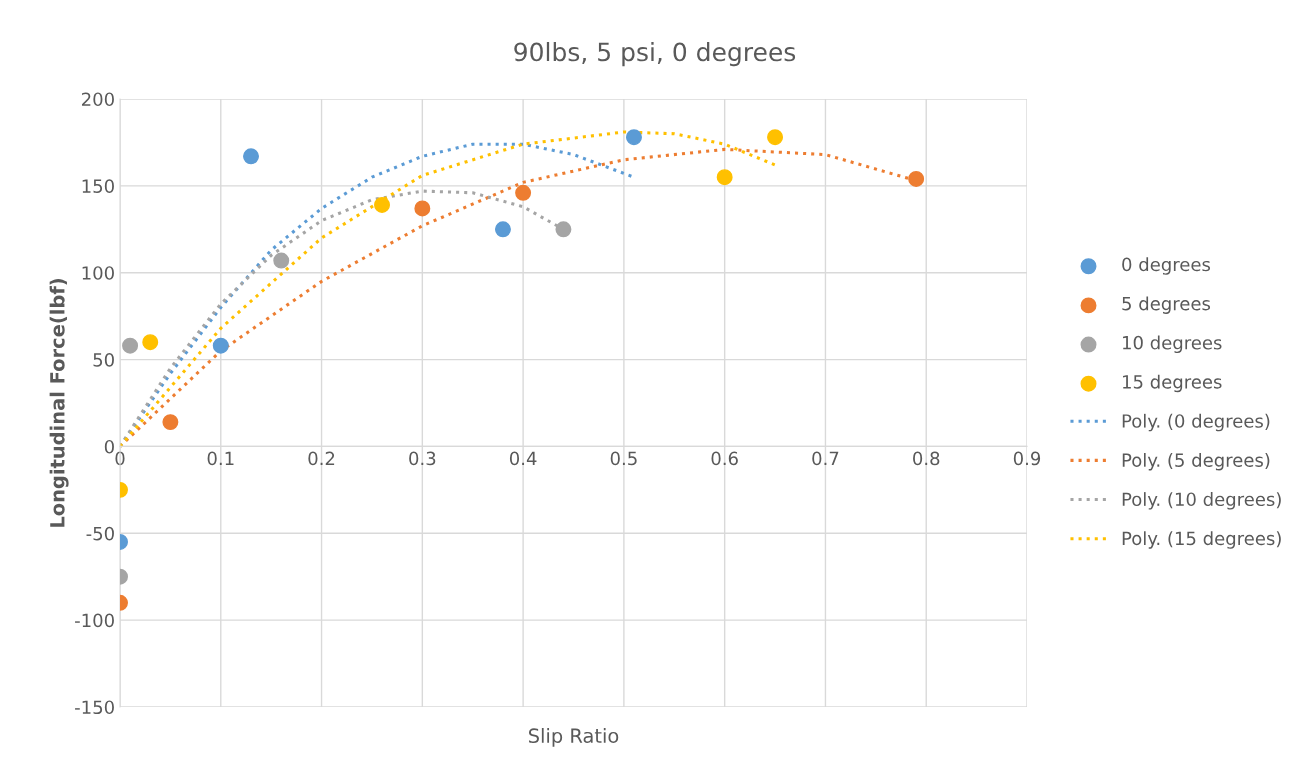 The height and width of the screenshot is (775, 1309). I want to click on legend-label: Poly. (0 degrees), so click(1196, 422).